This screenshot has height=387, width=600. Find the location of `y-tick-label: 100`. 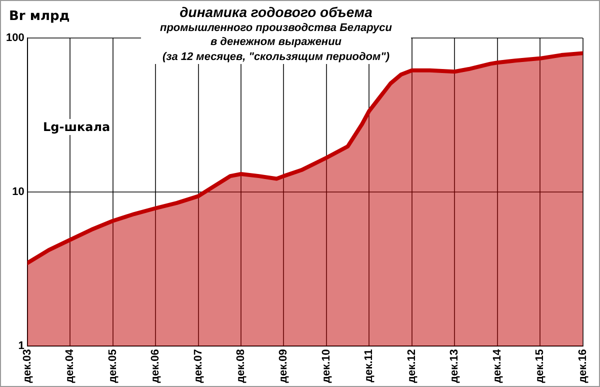

y-tick-label: 100 is located at coordinates (15, 38).